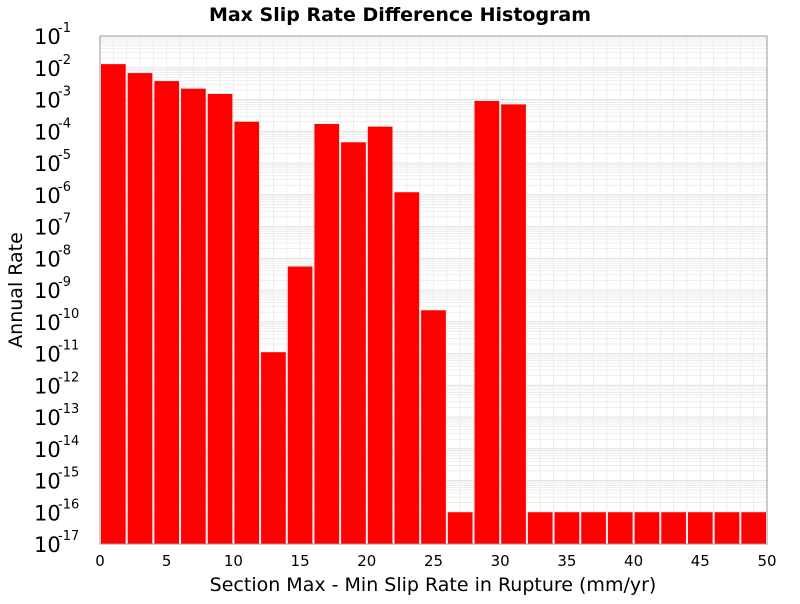  What do you see at coordinates (68, 473) in the screenshot?
I see `y-tick-exponent: -15` at bounding box center [68, 473].